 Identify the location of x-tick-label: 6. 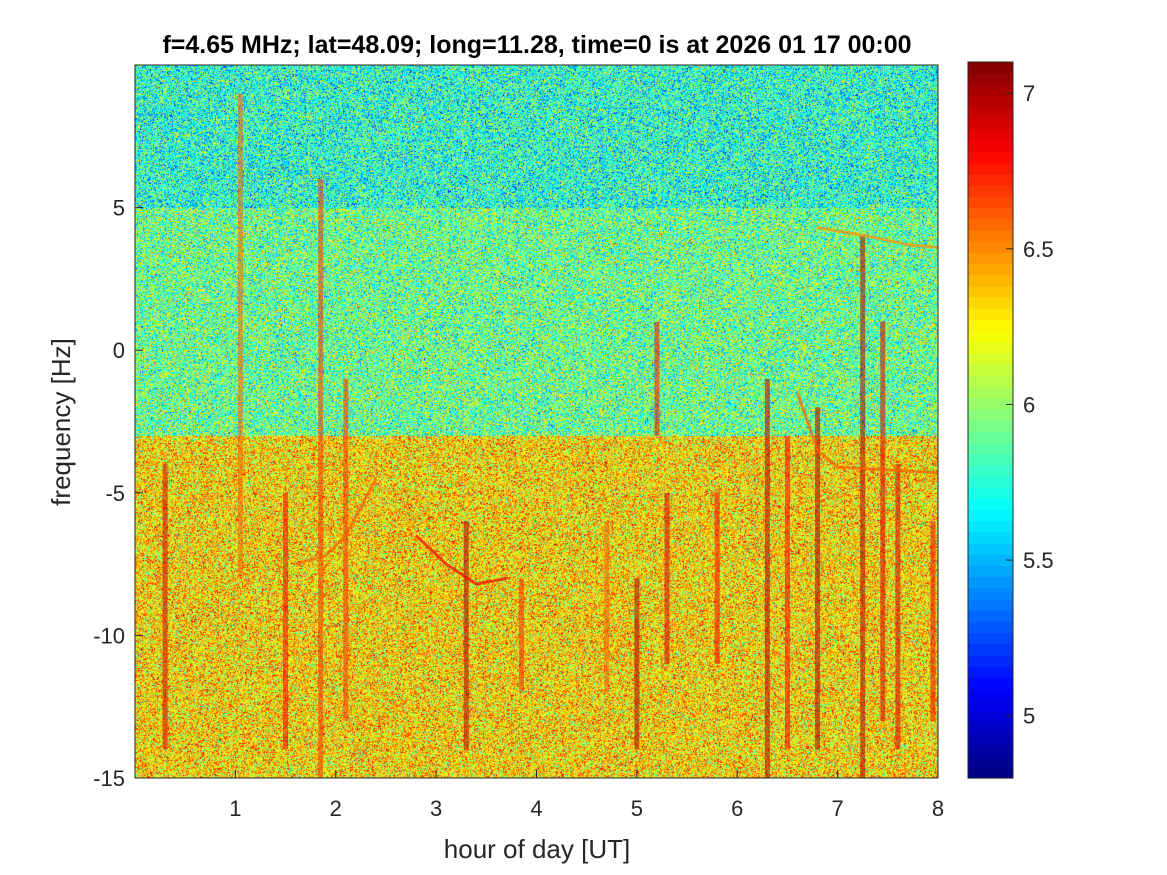
(737, 808).